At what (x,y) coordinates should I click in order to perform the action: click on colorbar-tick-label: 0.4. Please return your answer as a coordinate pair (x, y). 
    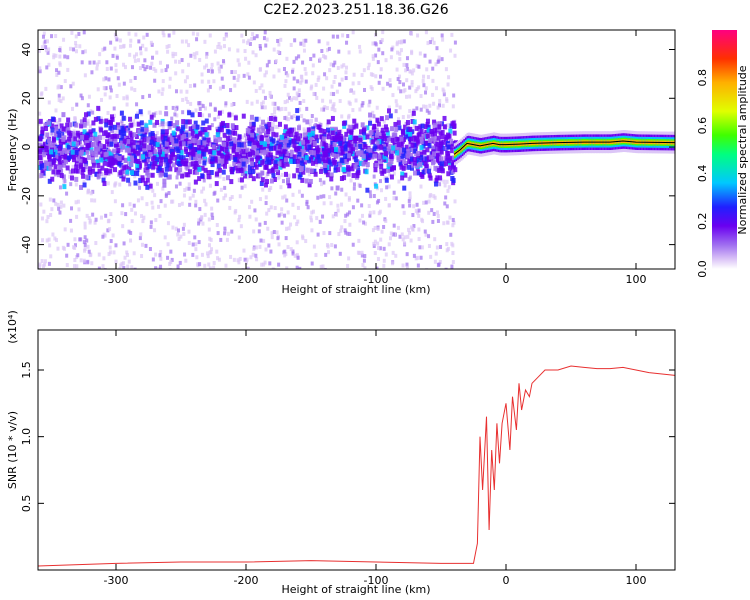
    Looking at the image, I should click on (702, 174).